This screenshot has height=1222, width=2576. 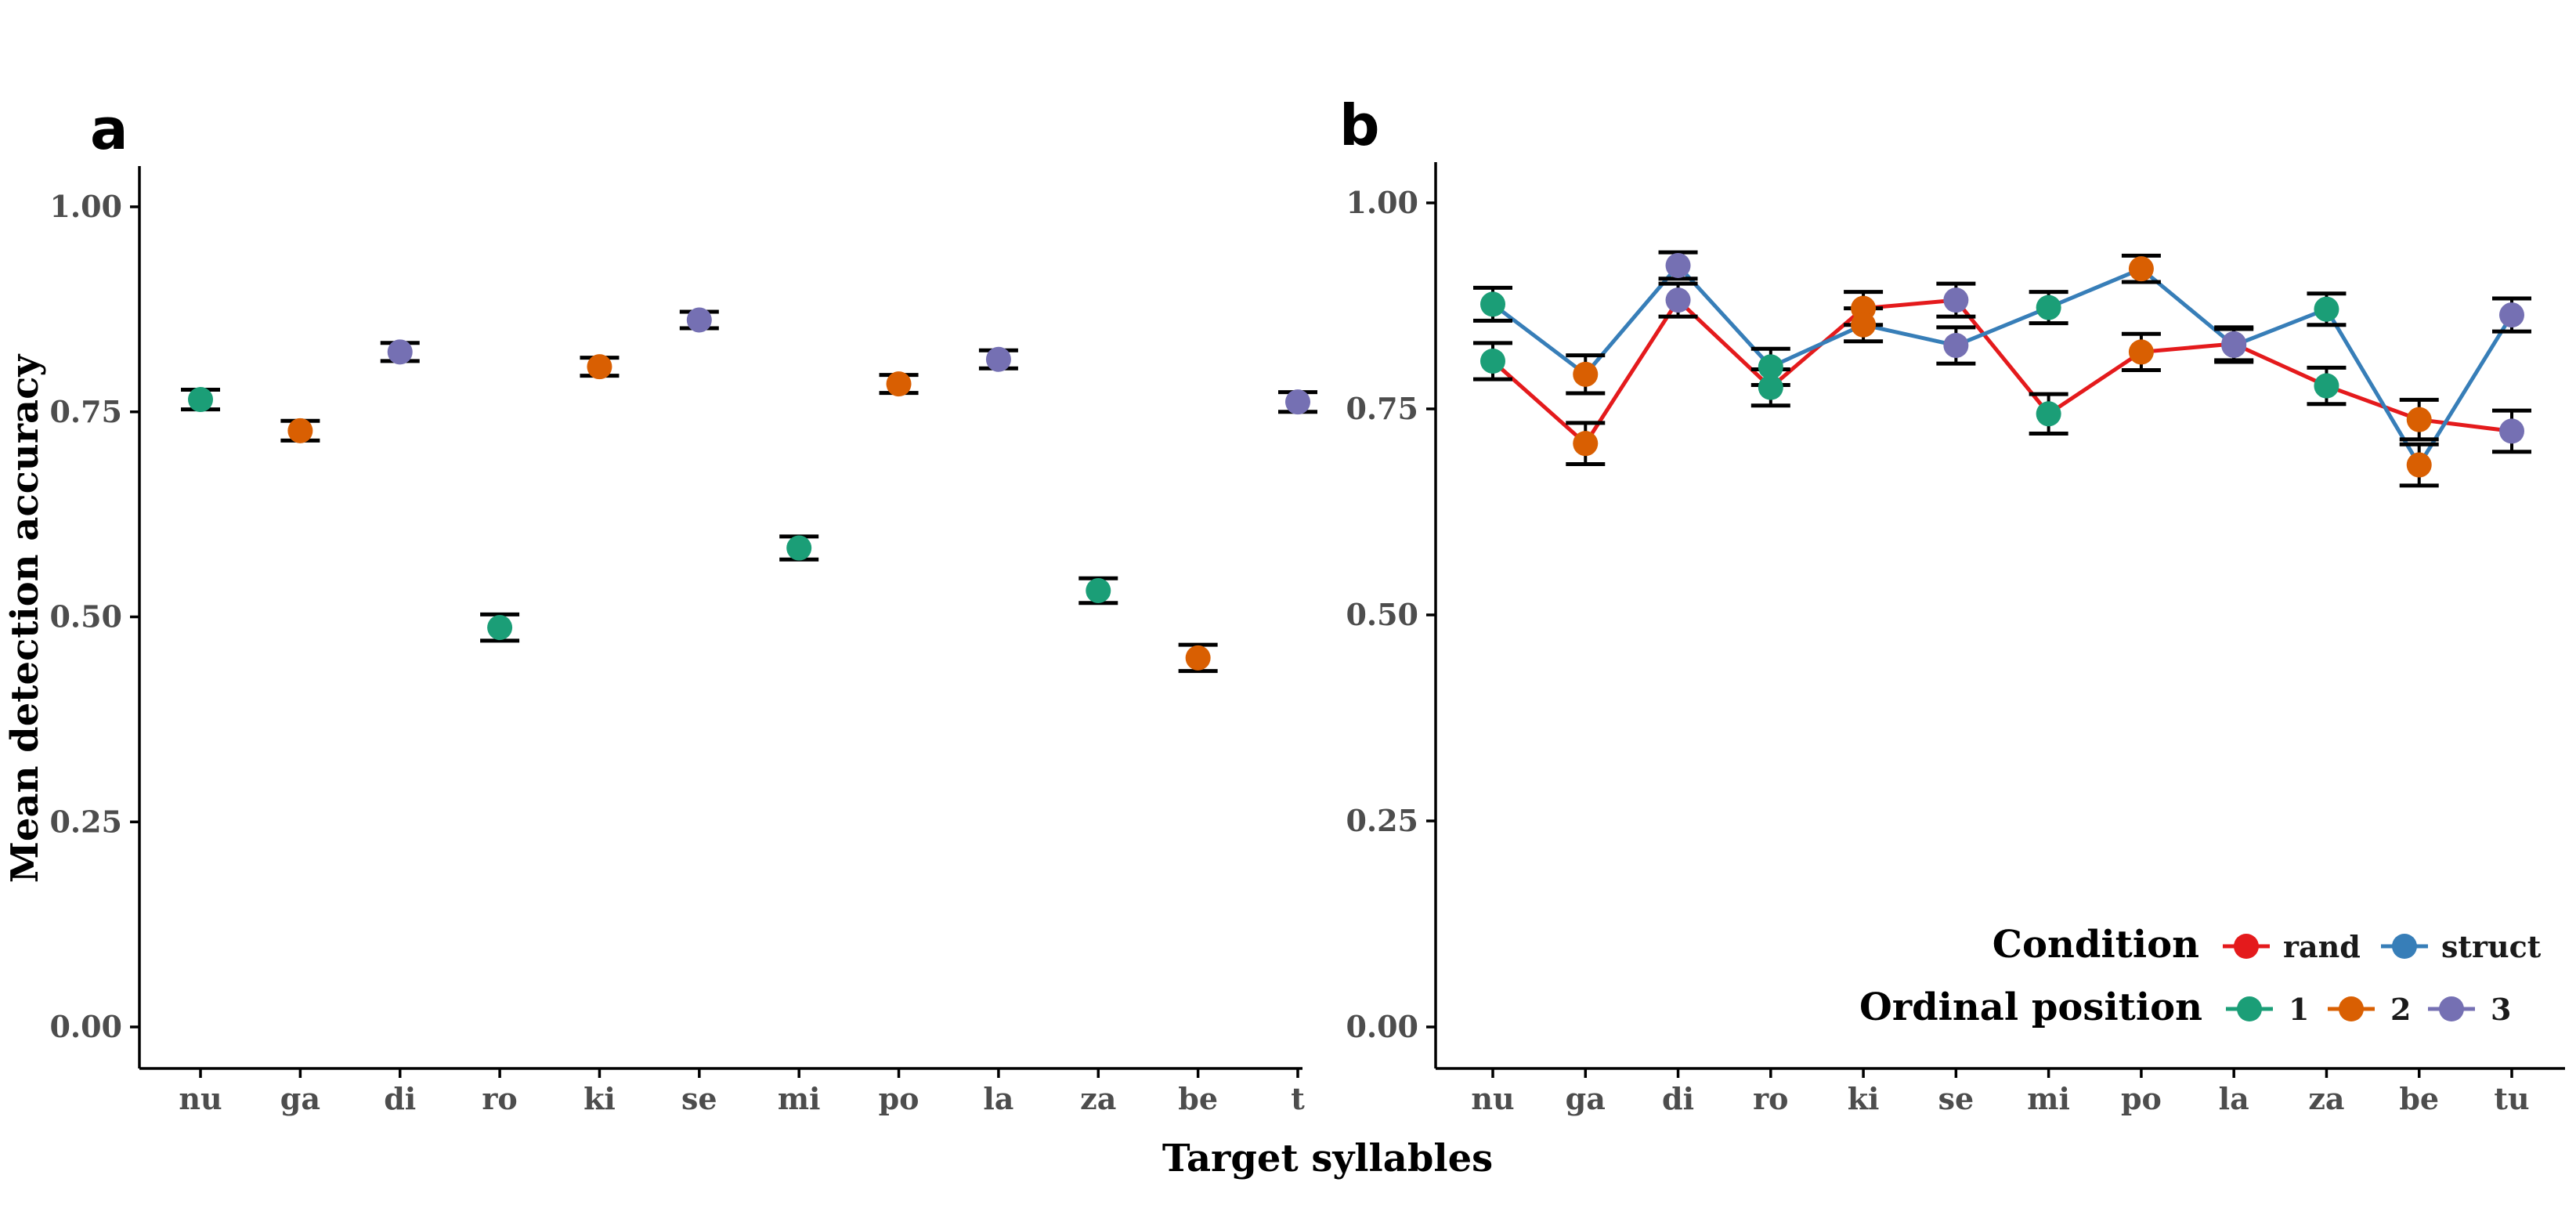 What do you see at coordinates (2400, 1009) in the screenshot?
I see `legend-position-2-label: 2` at bounding box center [2400, 1009].